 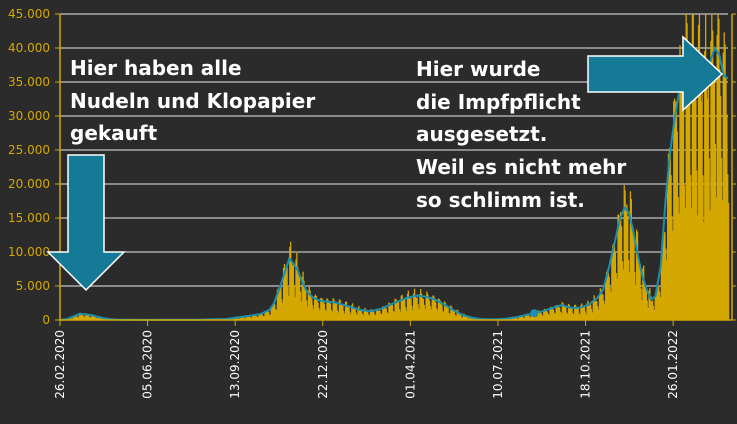 I want to click on x-tick-label: 05.06.2020, so click(x=148, y=364).